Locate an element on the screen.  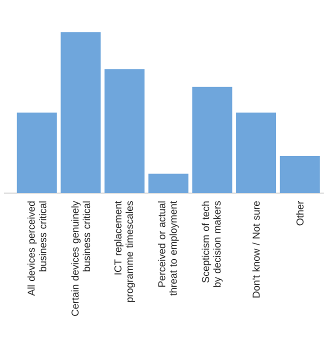
x-tick-label: Certain devices genuinely business critical is located at coordinates (80, 258).